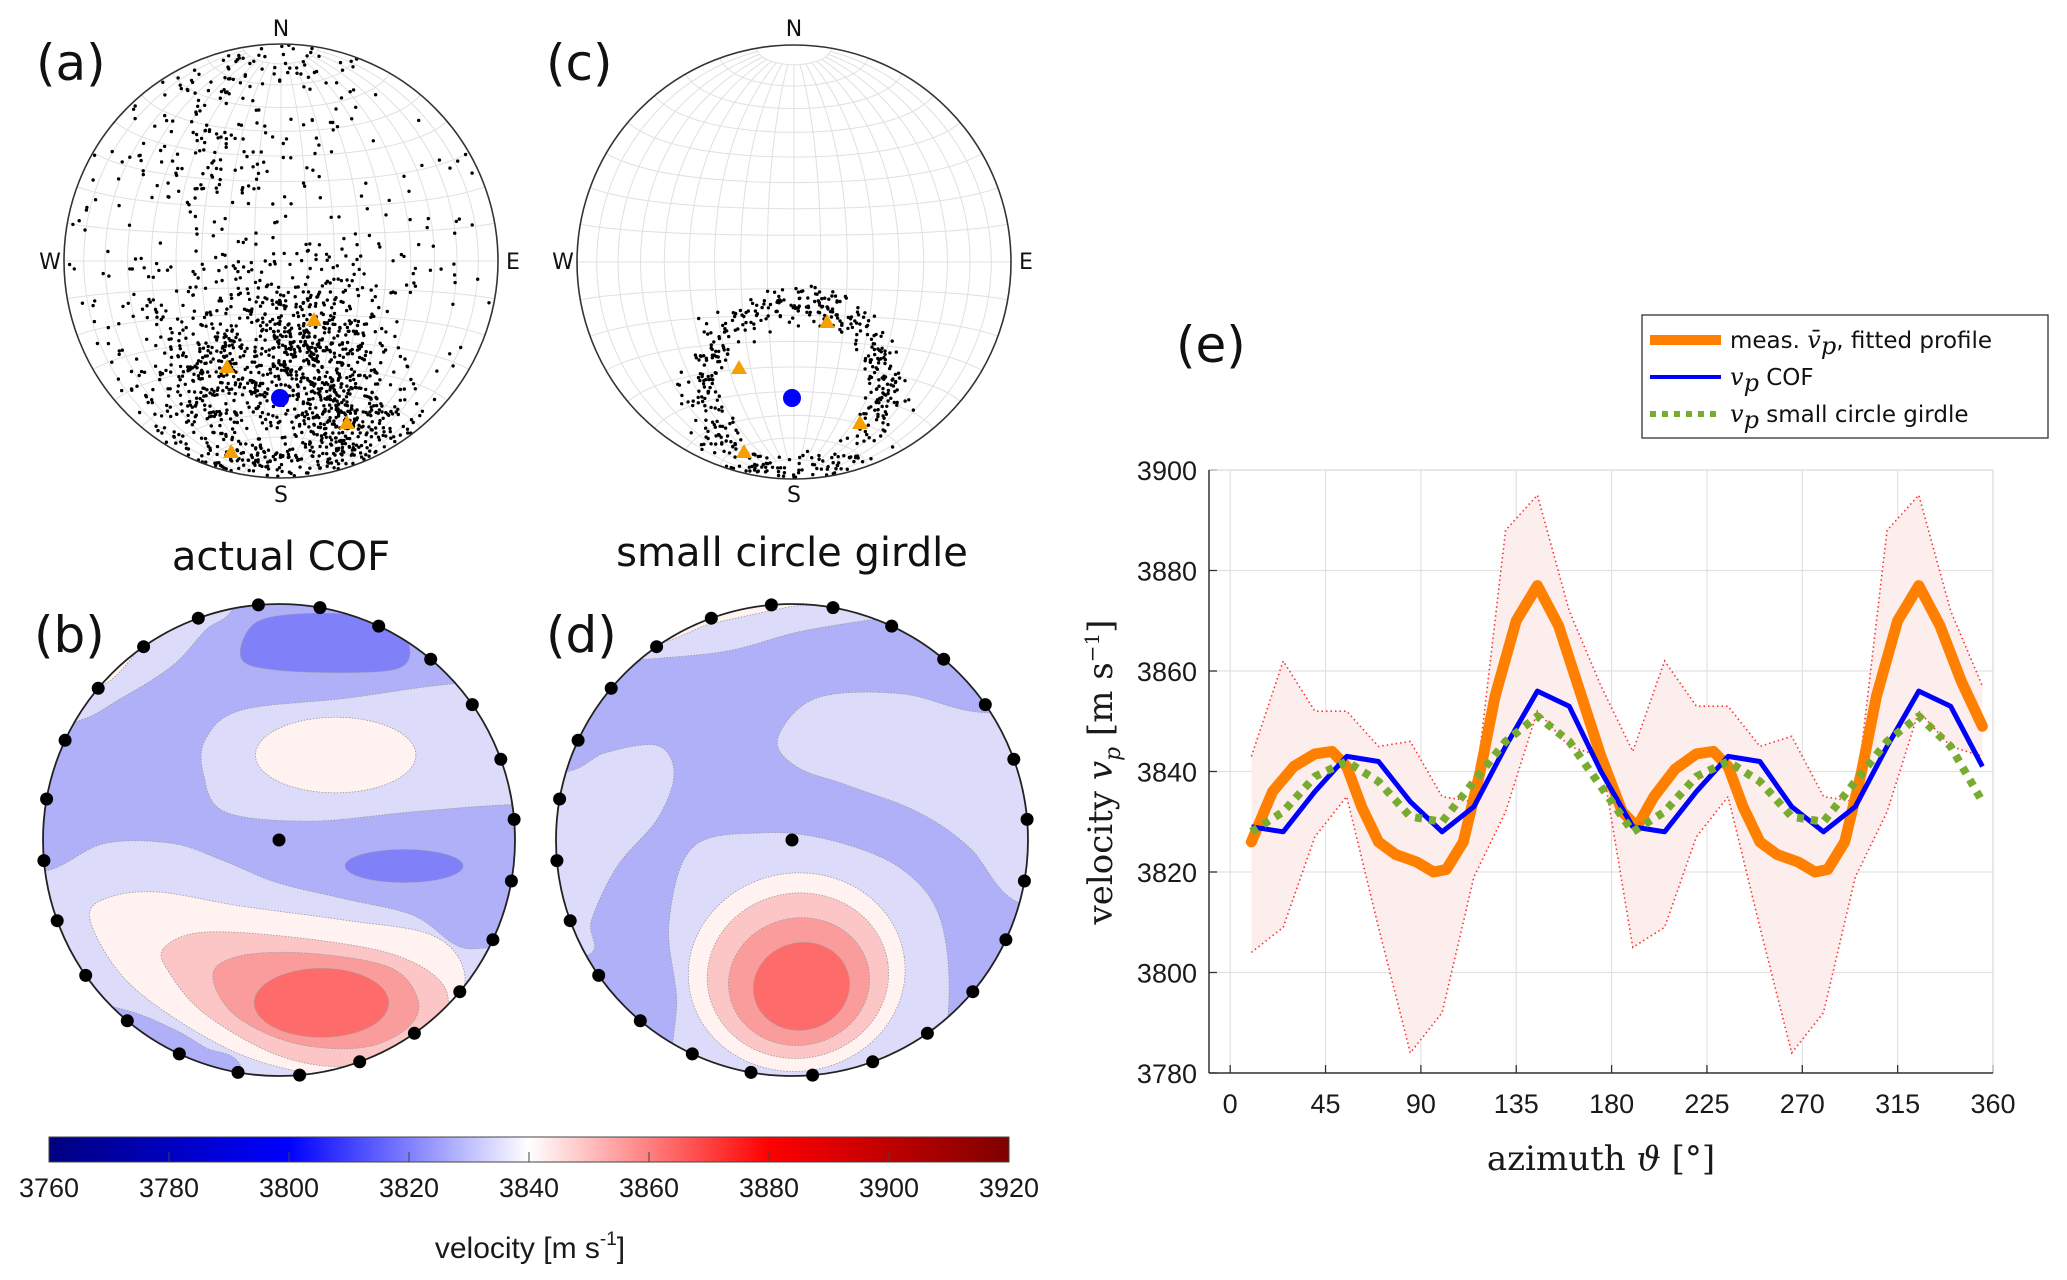 The width and height of the screenshot is (2067, 1280). What do you see at coordinates (769, 1188) in the screenshot?
I see `colorbar-tick-label: 3880` at bounding box center [769, 1188].